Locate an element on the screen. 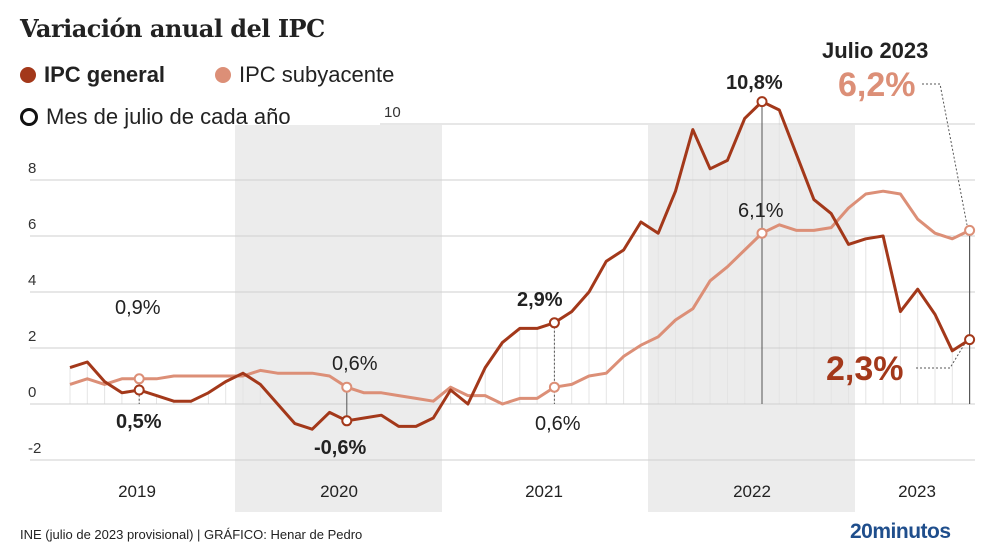  label-c2022: 6,1% is located at coordinates (761, 211).